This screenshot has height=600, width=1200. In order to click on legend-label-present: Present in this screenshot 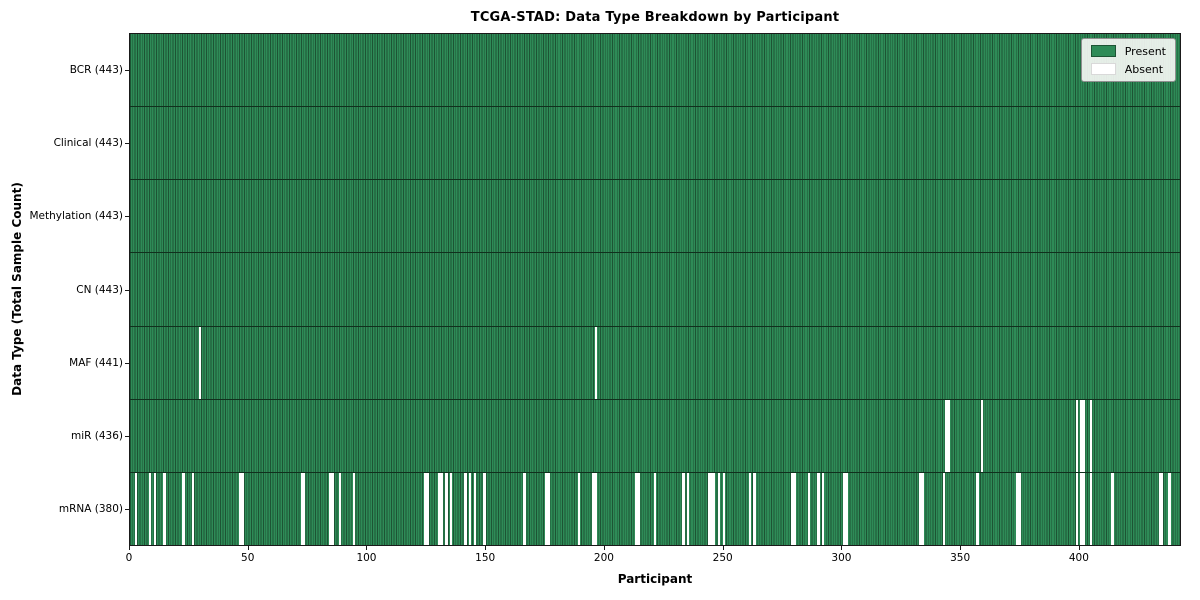, I will do `click(1145, 51)`.